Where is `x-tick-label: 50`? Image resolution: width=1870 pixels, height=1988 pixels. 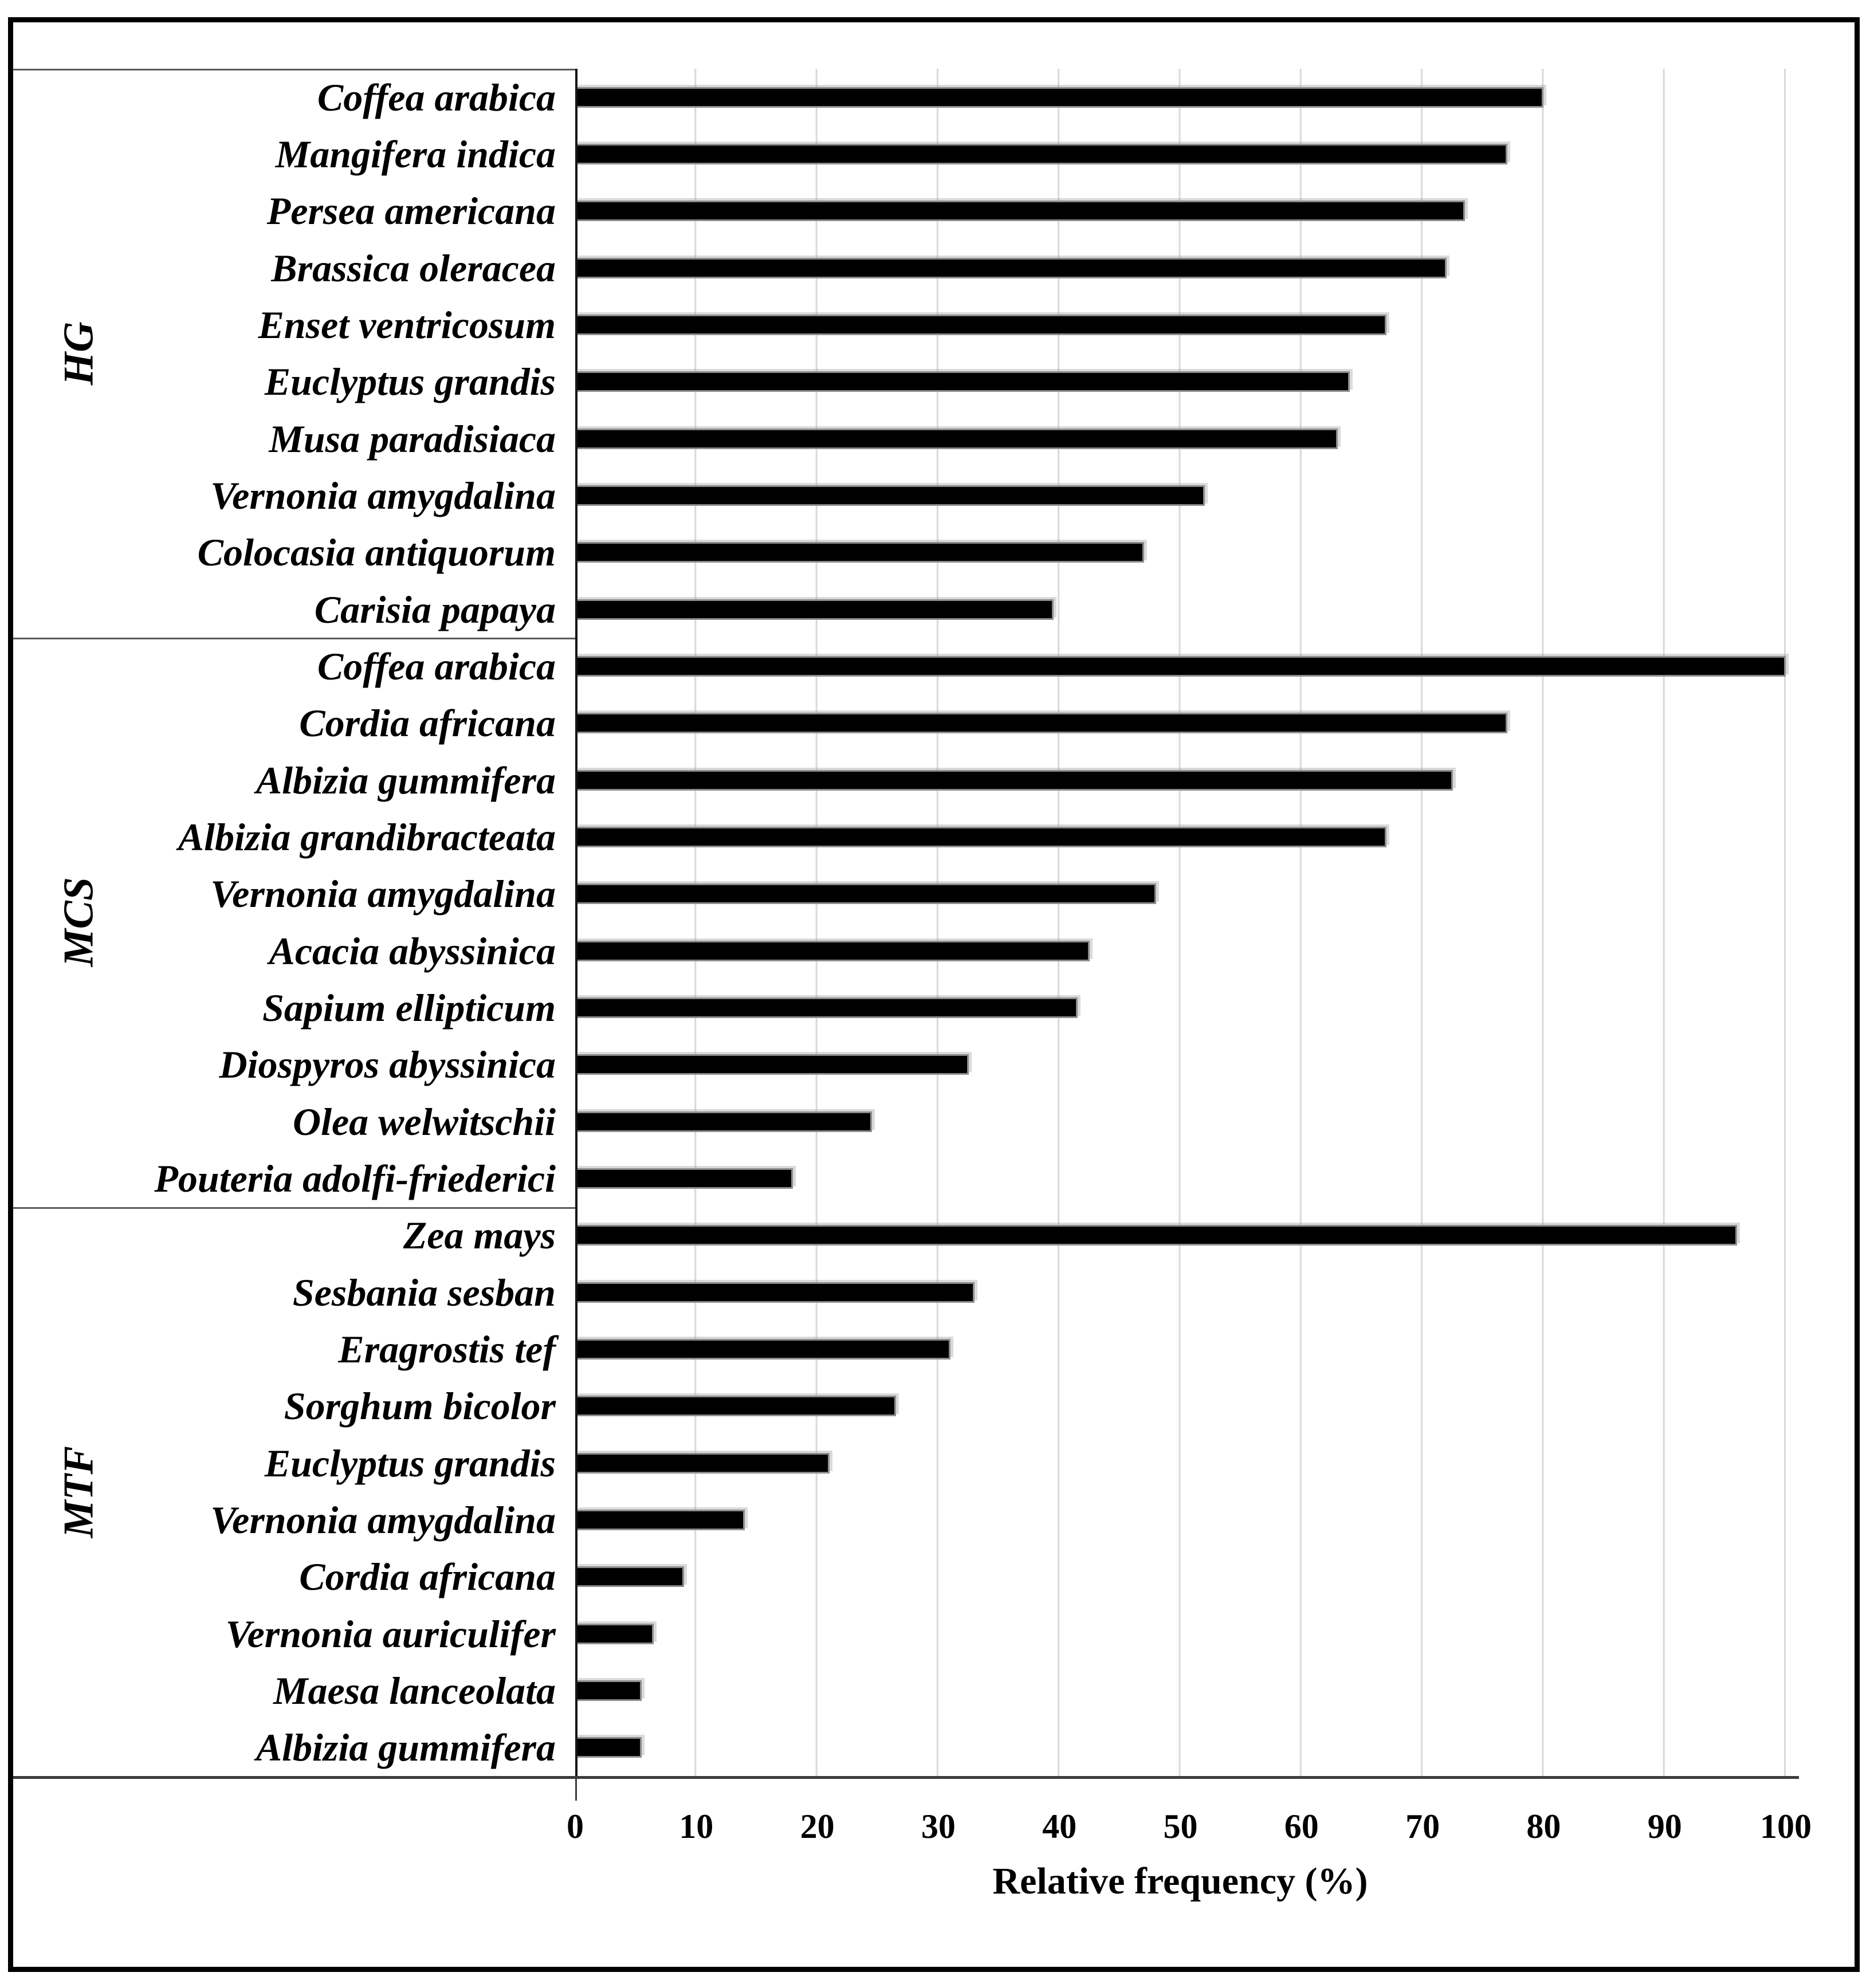 x-tick-label: 50 is located at coordinates (1180, 1826).